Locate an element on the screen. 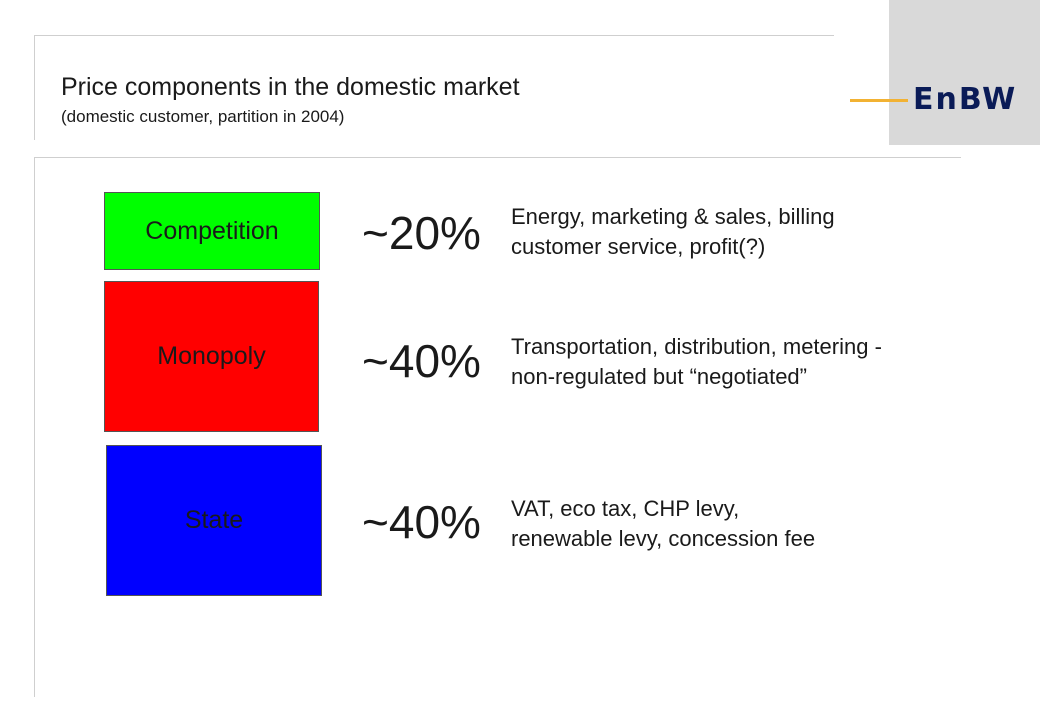 The width and height of the screenshot is (1040, 720). state-label: State is located at coordinates (214, 520).